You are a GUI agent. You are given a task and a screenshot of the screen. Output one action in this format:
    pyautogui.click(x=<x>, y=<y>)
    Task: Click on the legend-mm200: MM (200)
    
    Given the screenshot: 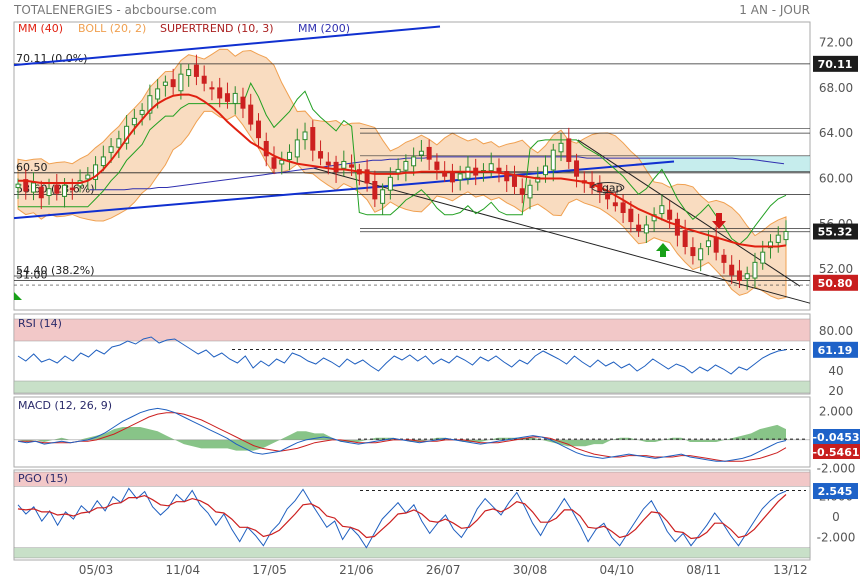 What is the action you would take?
    pyautogui.click(x=324, y=28)
    